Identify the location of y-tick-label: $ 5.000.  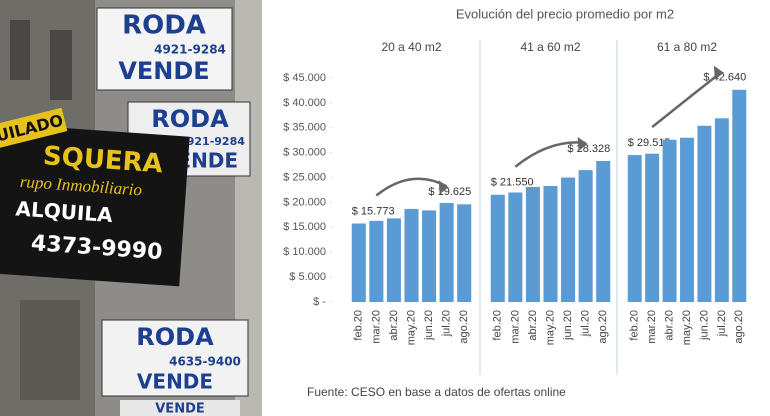
(307, 277).